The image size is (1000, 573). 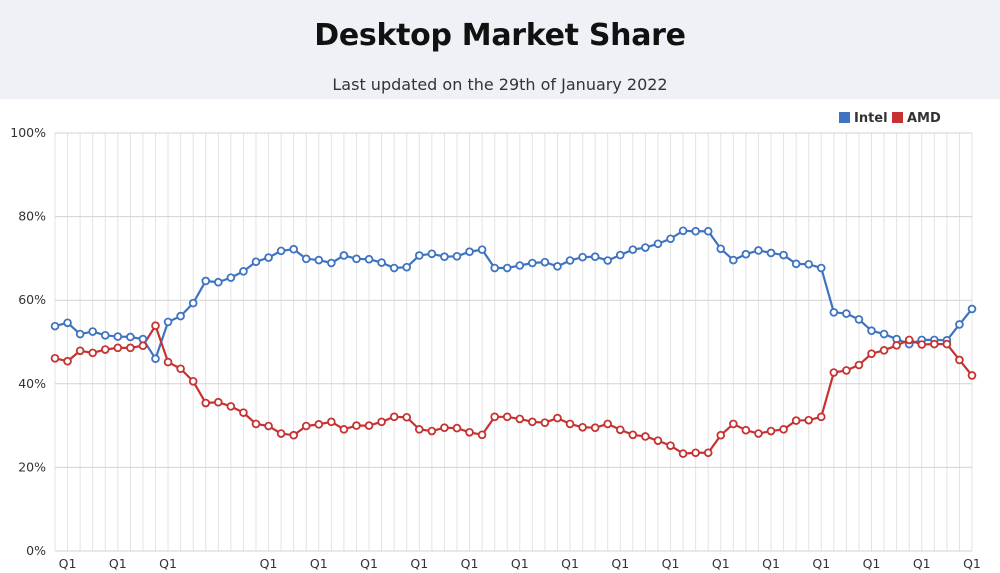 I want to click on y-tick-label: 0%, so click(x=36, y=550).